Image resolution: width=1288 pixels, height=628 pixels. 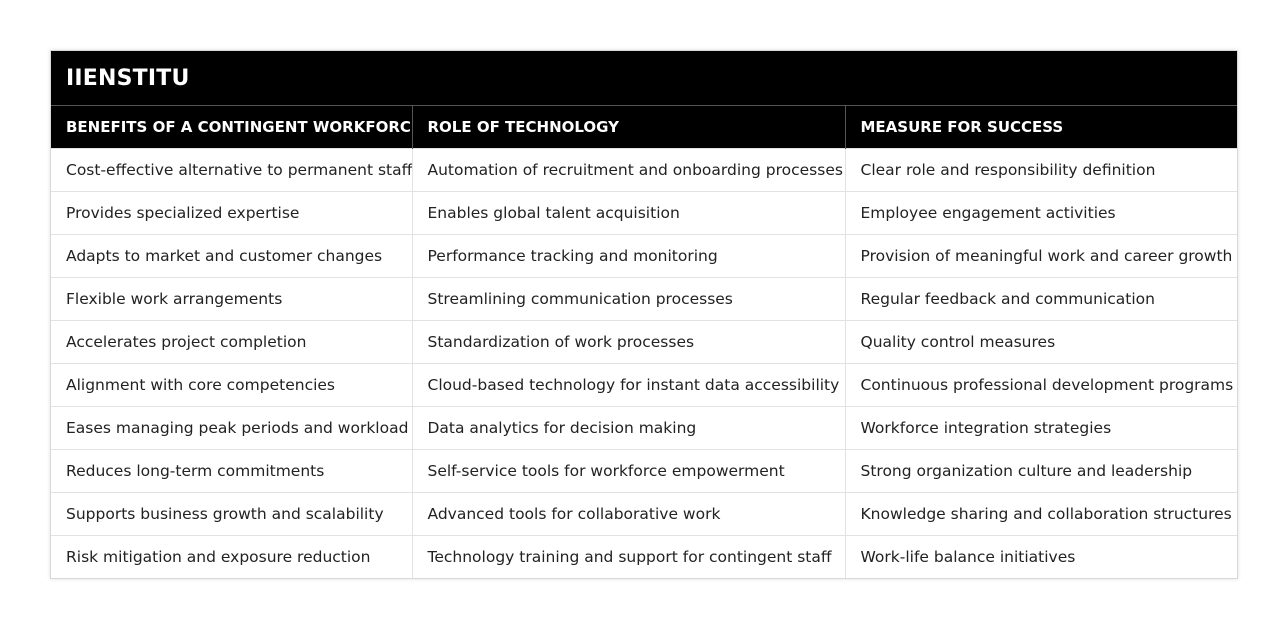 I want to click on column-header-success: MEASURE FOR SUCCESS, so click(x=1040, y=127).